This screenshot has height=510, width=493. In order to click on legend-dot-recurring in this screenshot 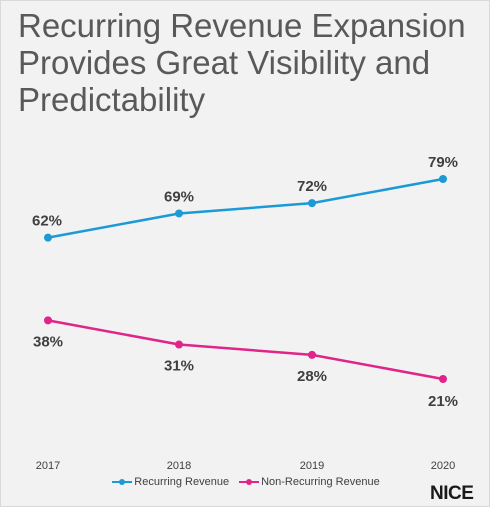, I will do `click(122, 482)`.